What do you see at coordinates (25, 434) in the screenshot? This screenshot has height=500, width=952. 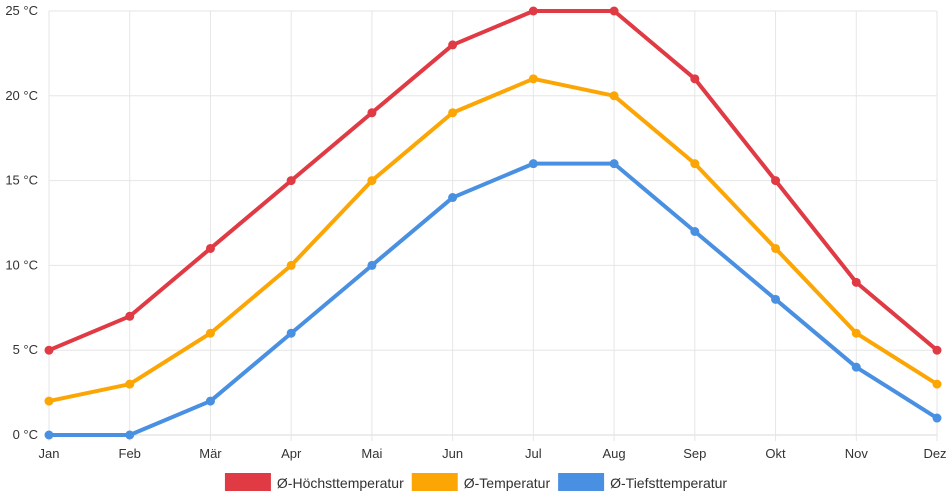 I see `y-tick-label: 0 °C` at bounding box center [25, 434].